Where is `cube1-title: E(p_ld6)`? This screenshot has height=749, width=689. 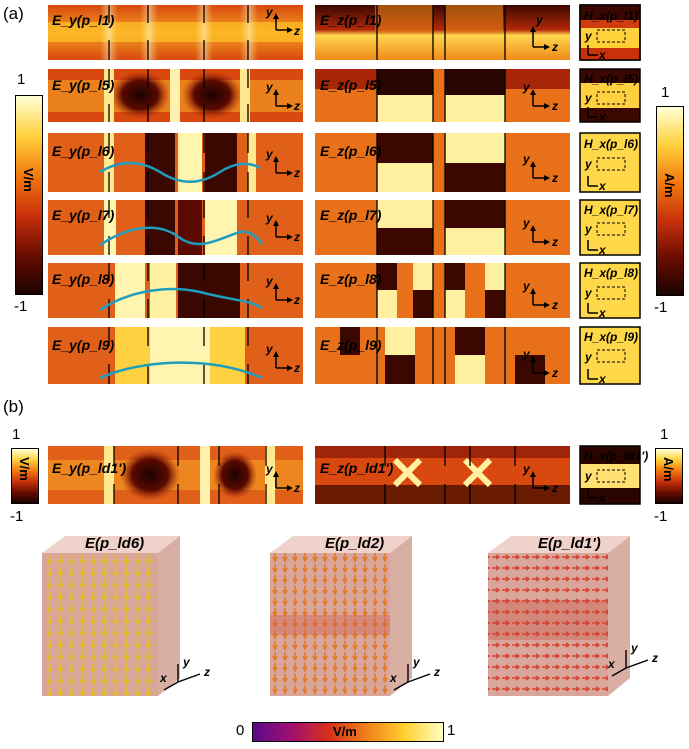
cube1-title: E(p_ld6) is located at coordinates (115, 543).